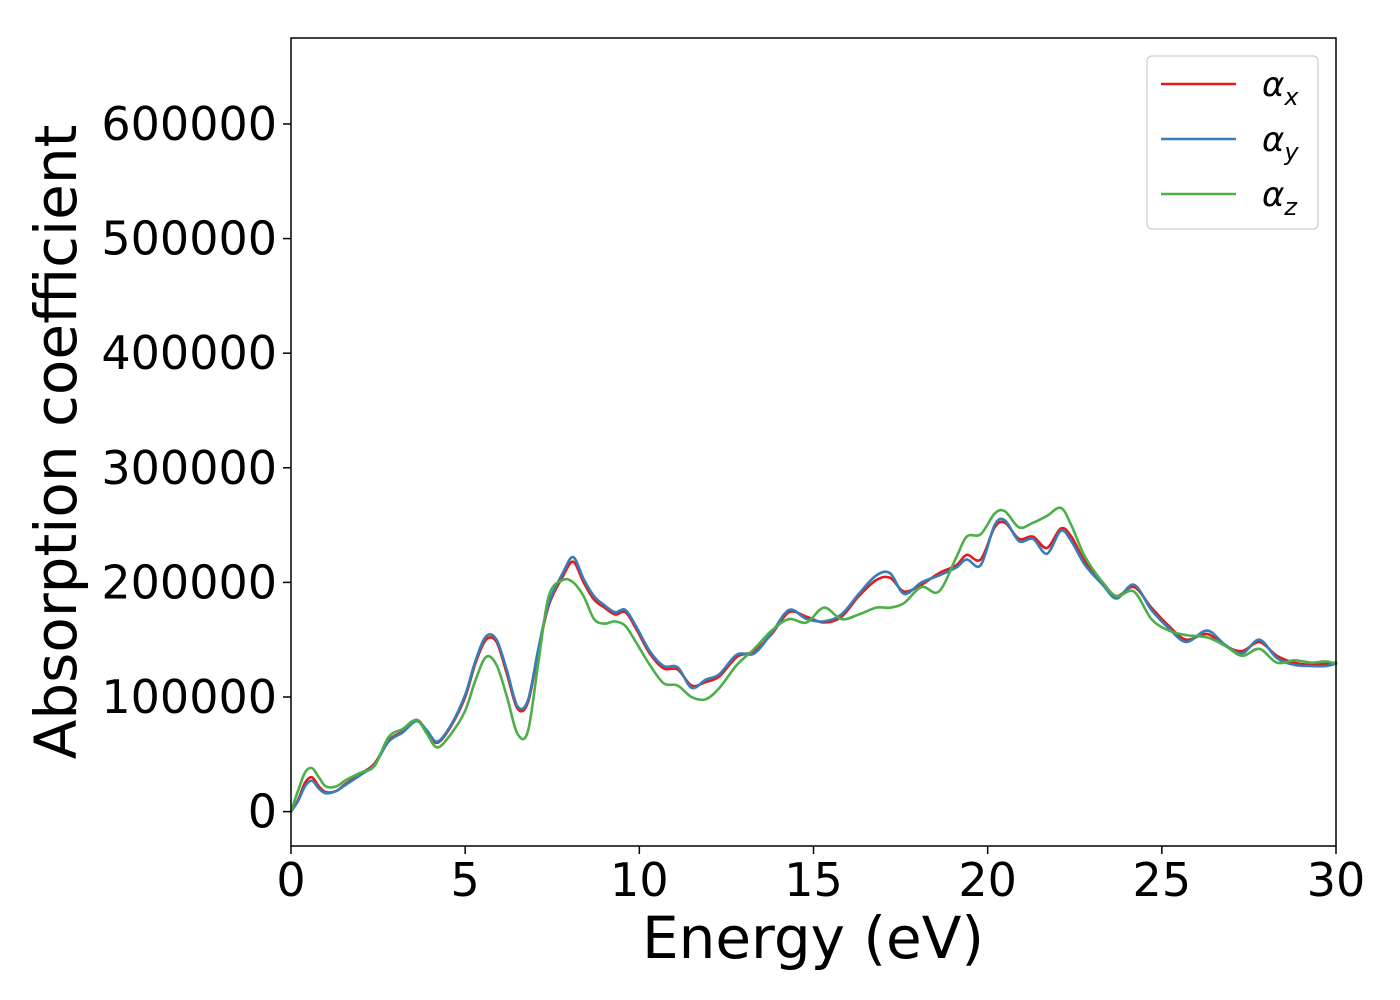 The height and width of the screenshot is (1000, 1400). What do you see at coordinates (639, 880) in the screenshot?
I see `x-tick-label: 10` at bounding box center [639, 880].